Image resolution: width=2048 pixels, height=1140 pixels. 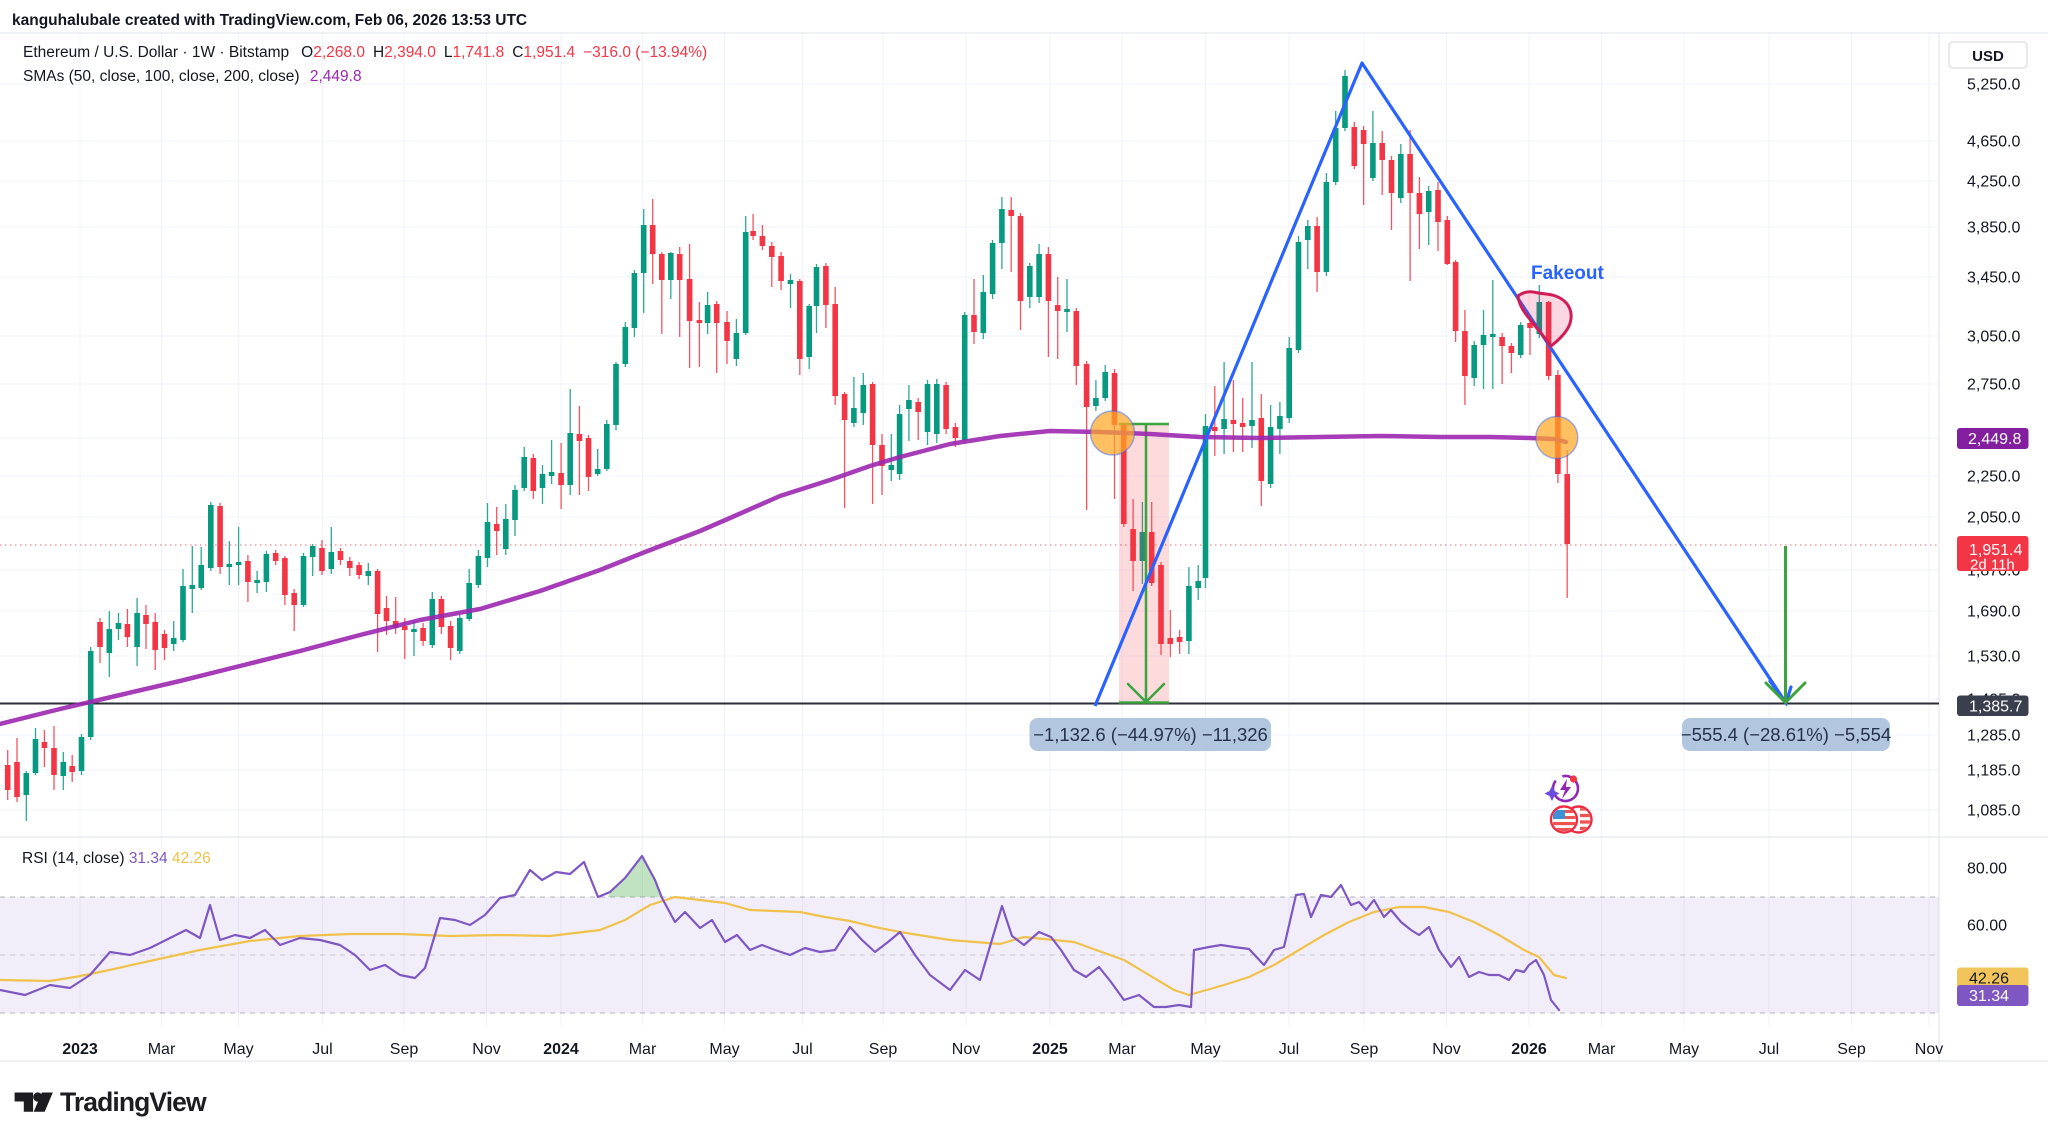 I want to click on svg-text: 2d 11h, so click(x=1992, y=565).